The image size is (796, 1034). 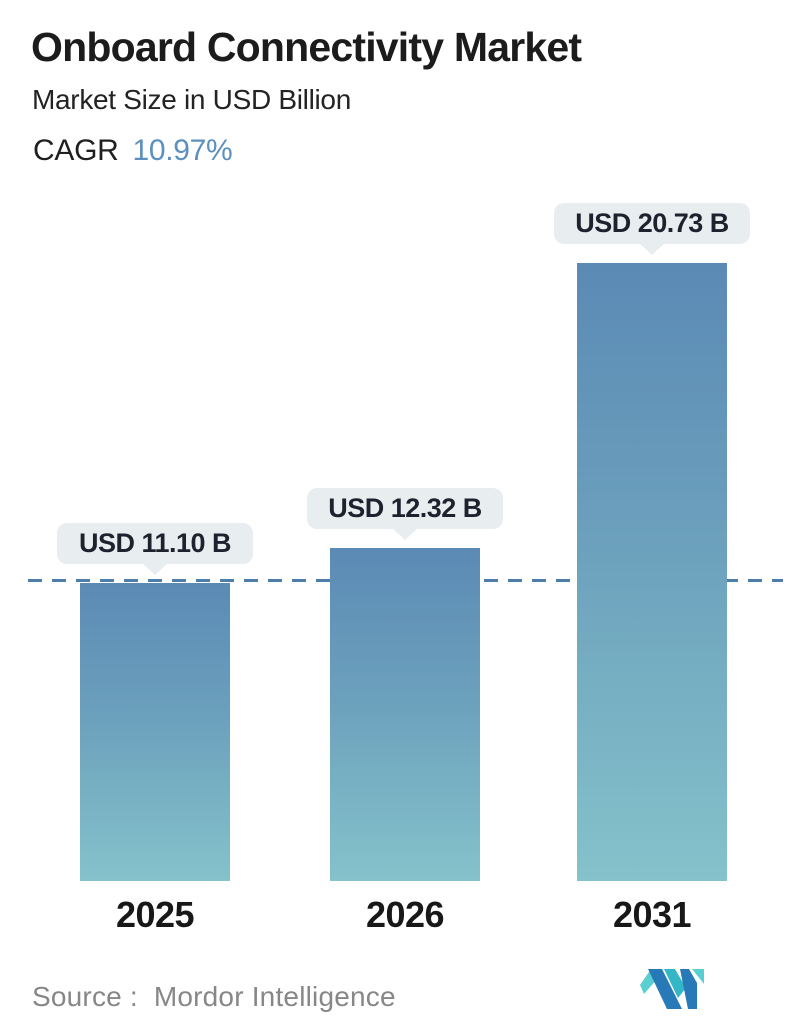 What do you see at coordinates (652, 914) in the screenshot?
I see `x-axis-label-2031: 2031` at bounding box center [652, 914].